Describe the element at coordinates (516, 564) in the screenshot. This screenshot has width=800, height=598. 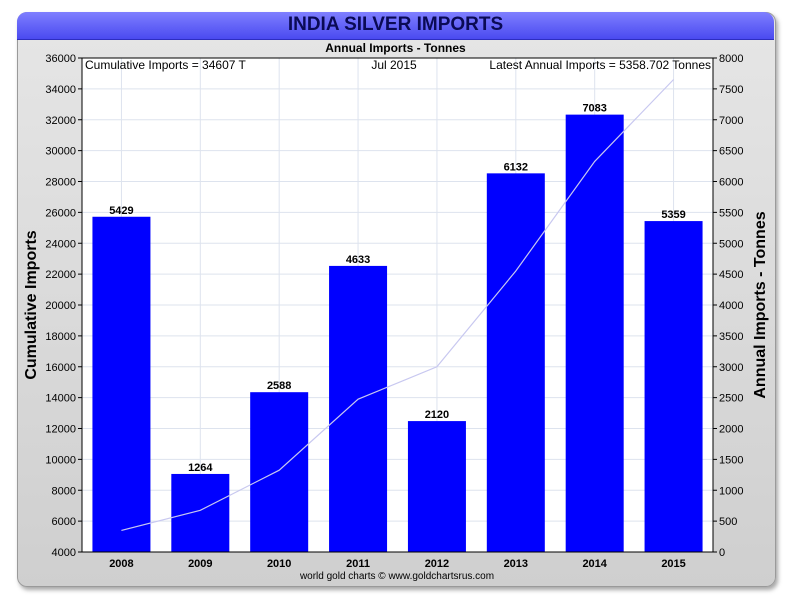
I see `x-tick-label: 2013` at that location.